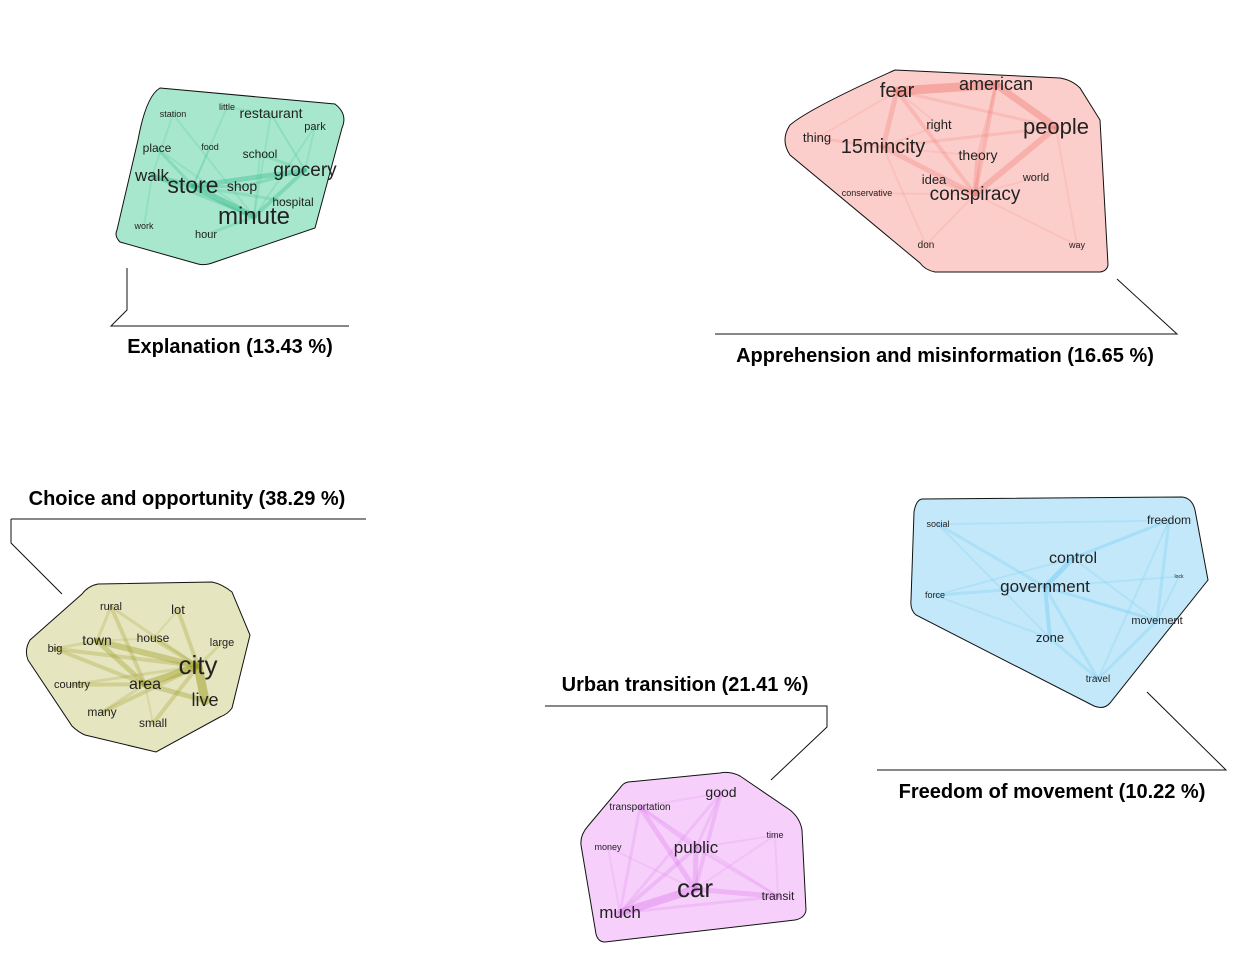 The image size is (1237, 957). I want to click on word-label: right, so click(939, 124).